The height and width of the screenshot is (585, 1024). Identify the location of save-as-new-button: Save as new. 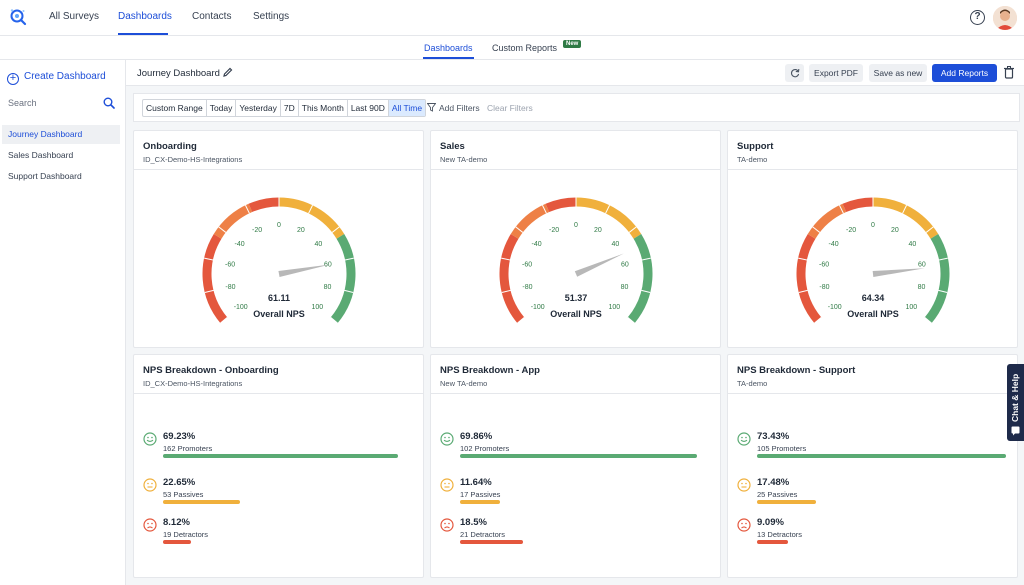
(898, 73).